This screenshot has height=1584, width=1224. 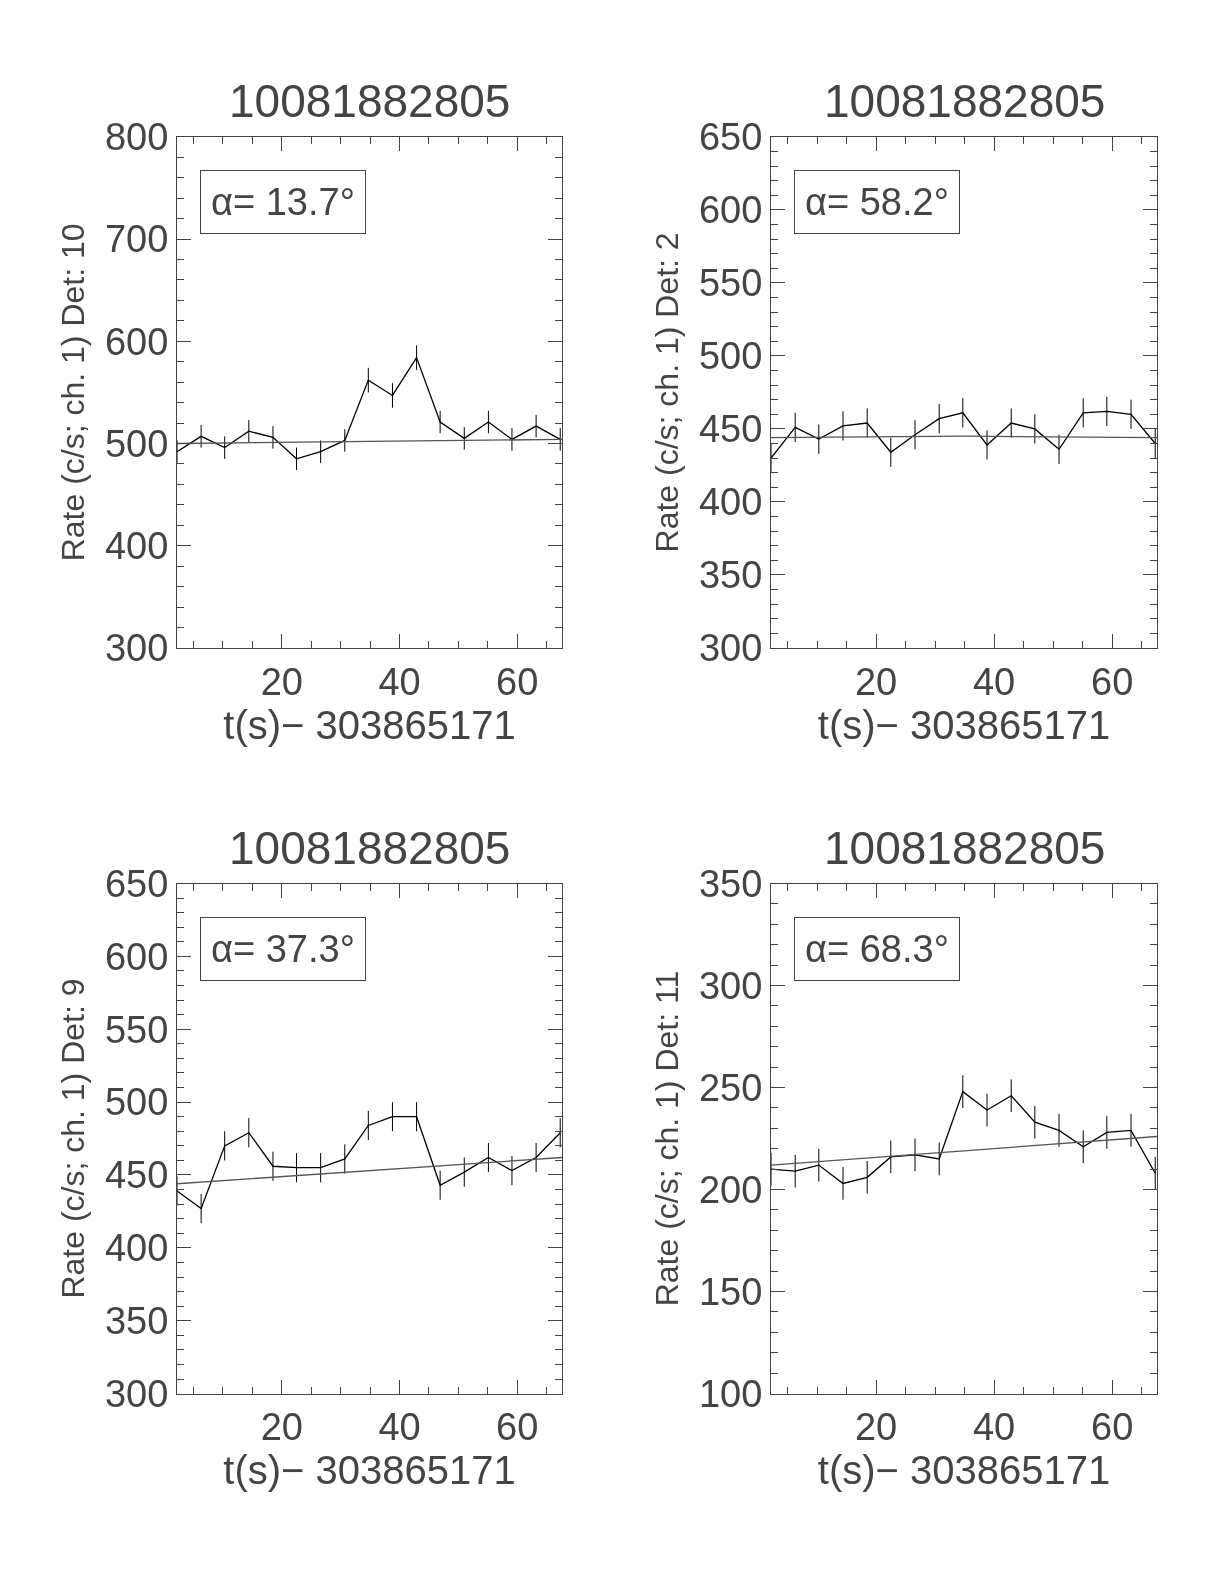 What do you see at coordinates (730, 1087) in the screenshot?
I see `y-tick-label: 250` at bounding box center [730, 1087].